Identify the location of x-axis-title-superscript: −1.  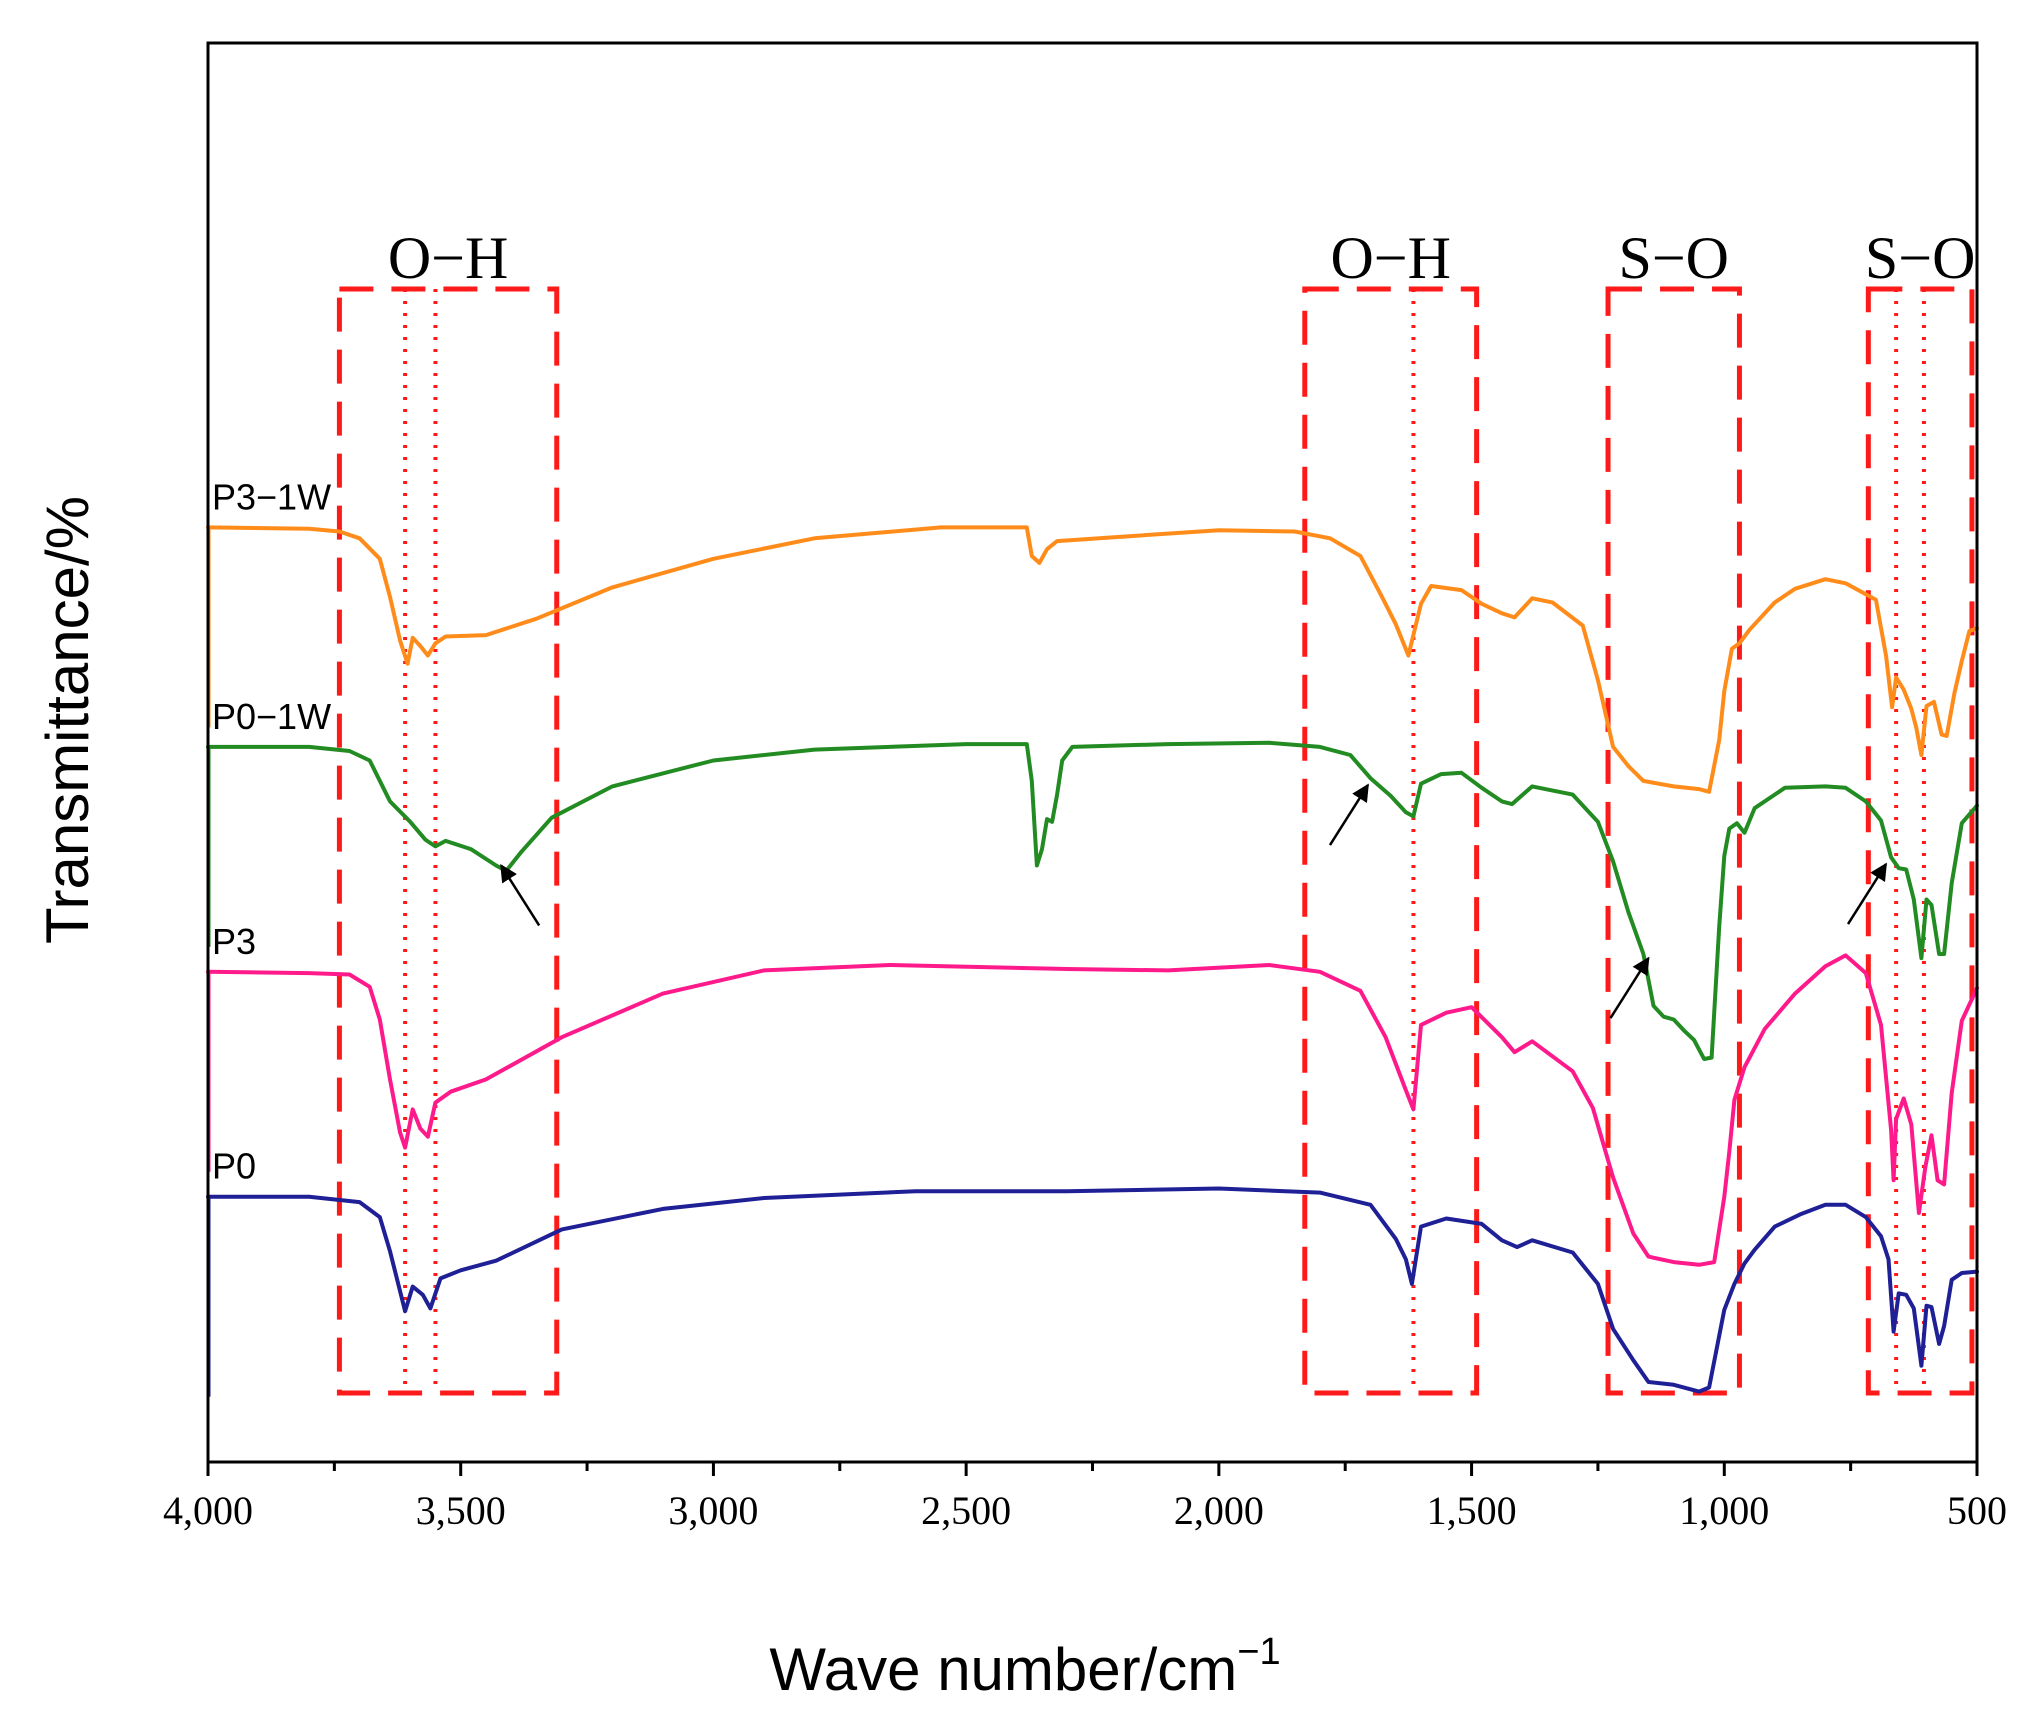
(1258, 1652).